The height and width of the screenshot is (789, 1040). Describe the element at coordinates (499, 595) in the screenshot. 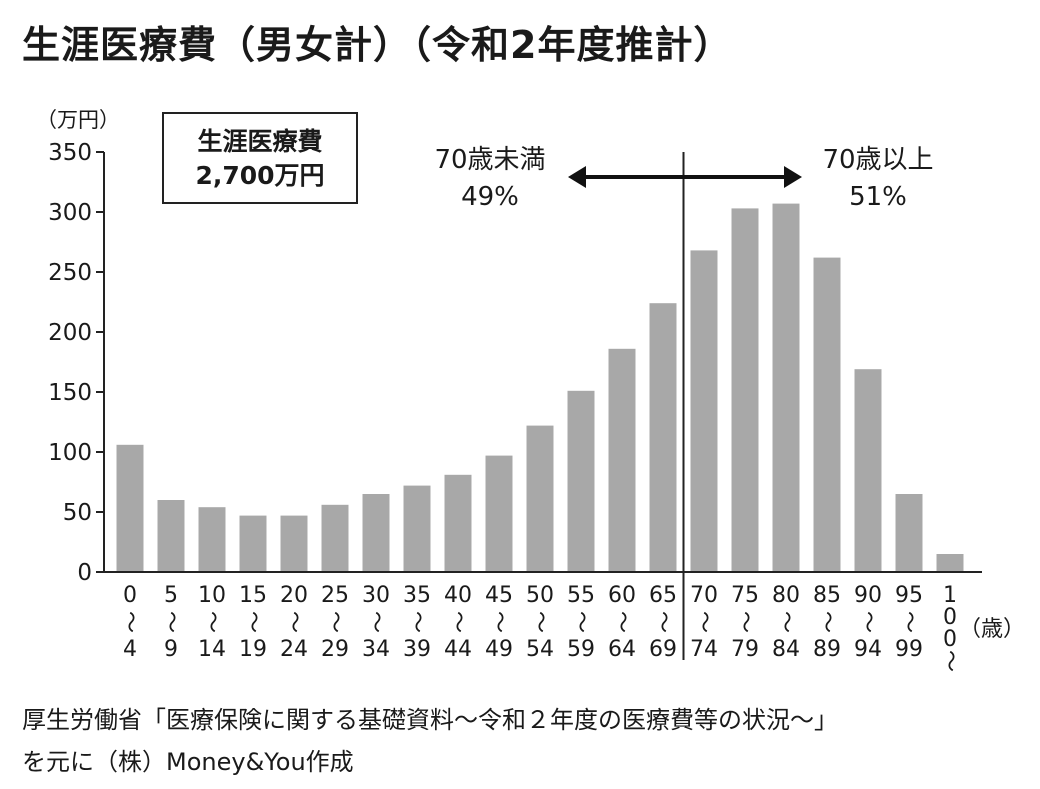

I see `x-tick-label: 45` at that location.